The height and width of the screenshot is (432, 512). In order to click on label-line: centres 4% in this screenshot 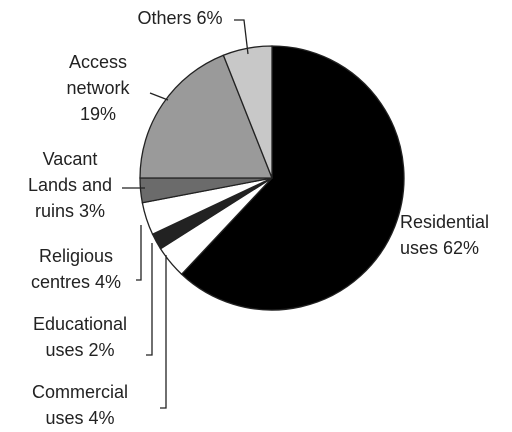, I will do `click(76, 282)`.